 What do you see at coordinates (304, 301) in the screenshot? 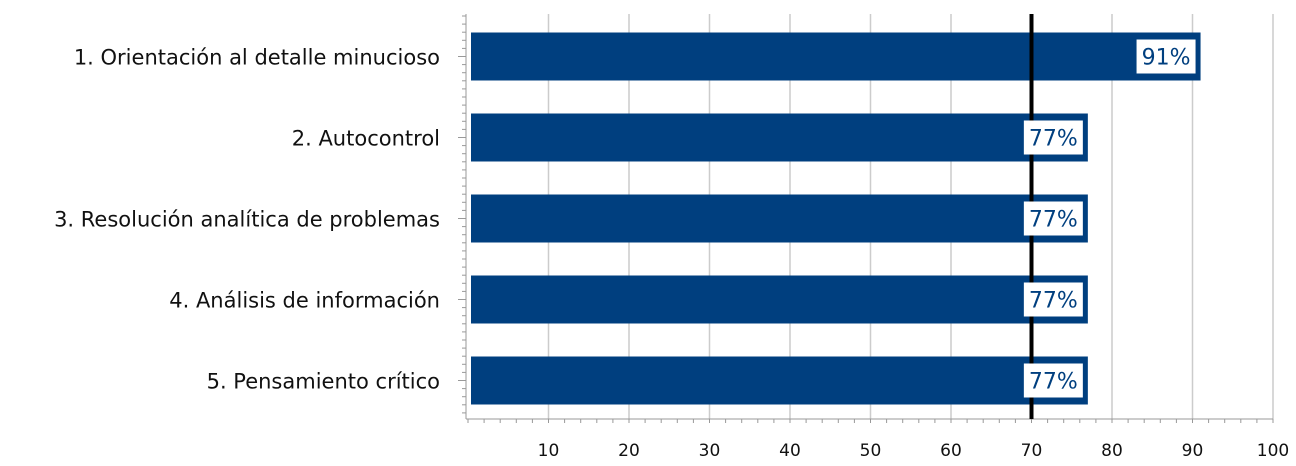
I see `category-label: 4. Análisis de información` at bounding box center [304, 301].